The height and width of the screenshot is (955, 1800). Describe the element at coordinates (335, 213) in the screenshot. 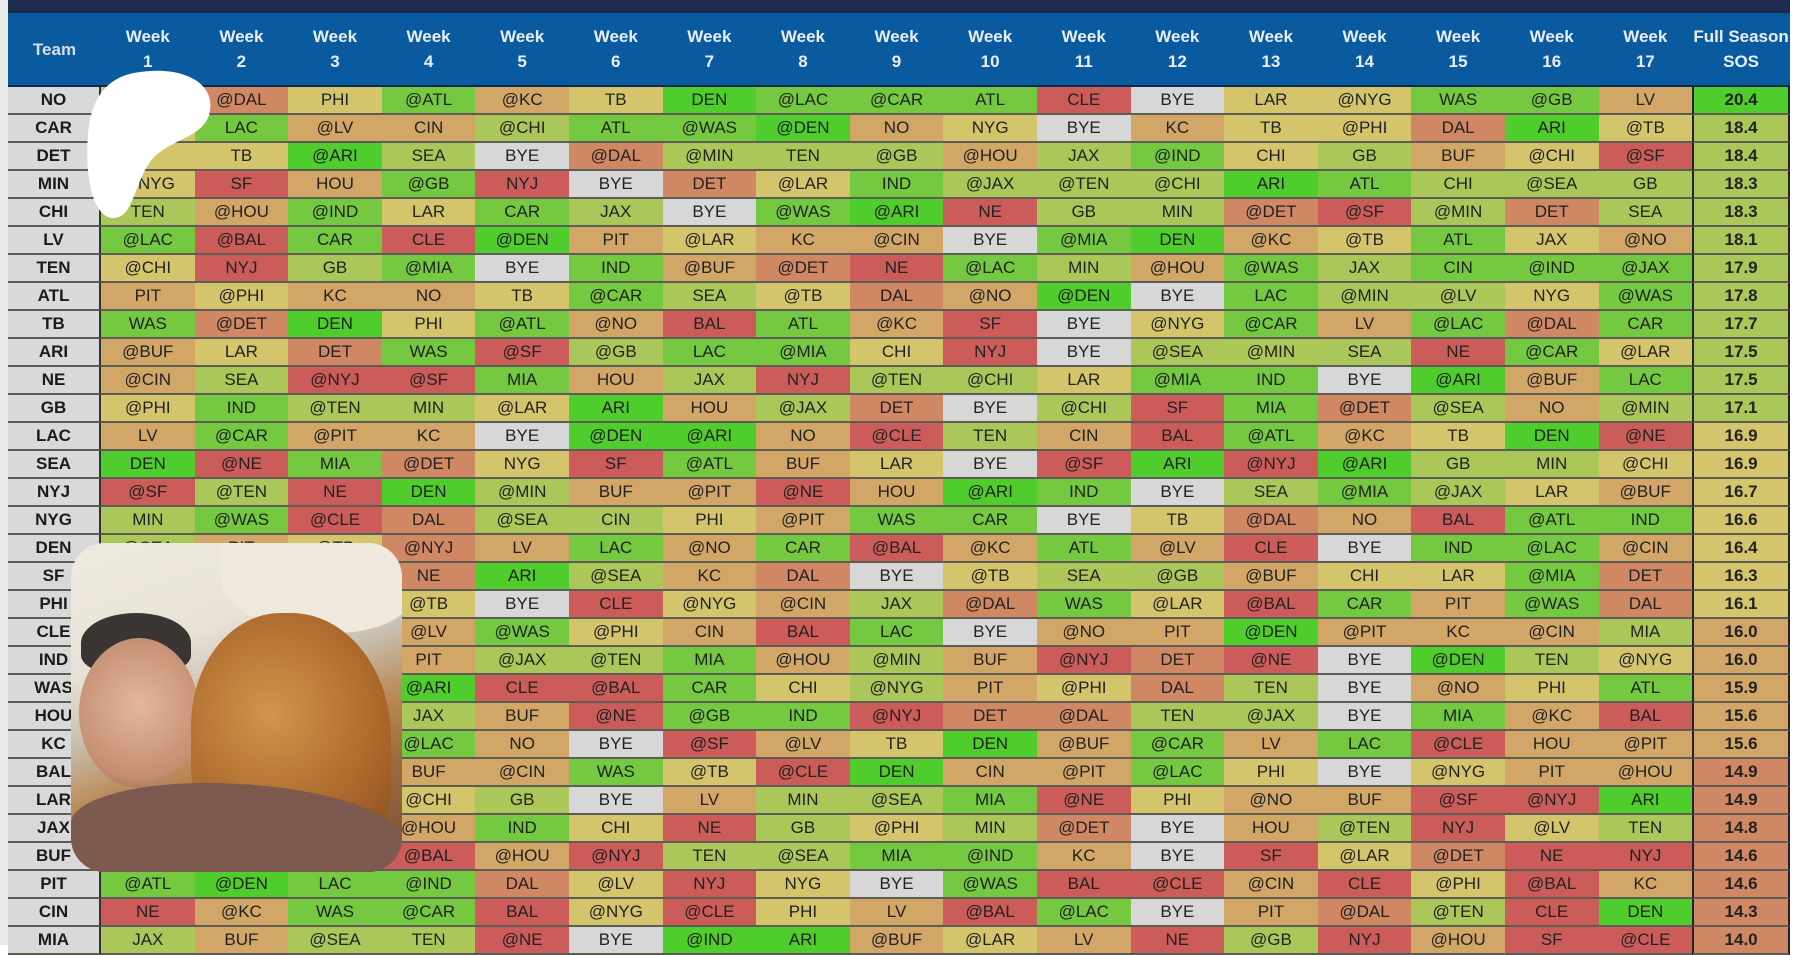

I see `game-cell: @IND` at that location.